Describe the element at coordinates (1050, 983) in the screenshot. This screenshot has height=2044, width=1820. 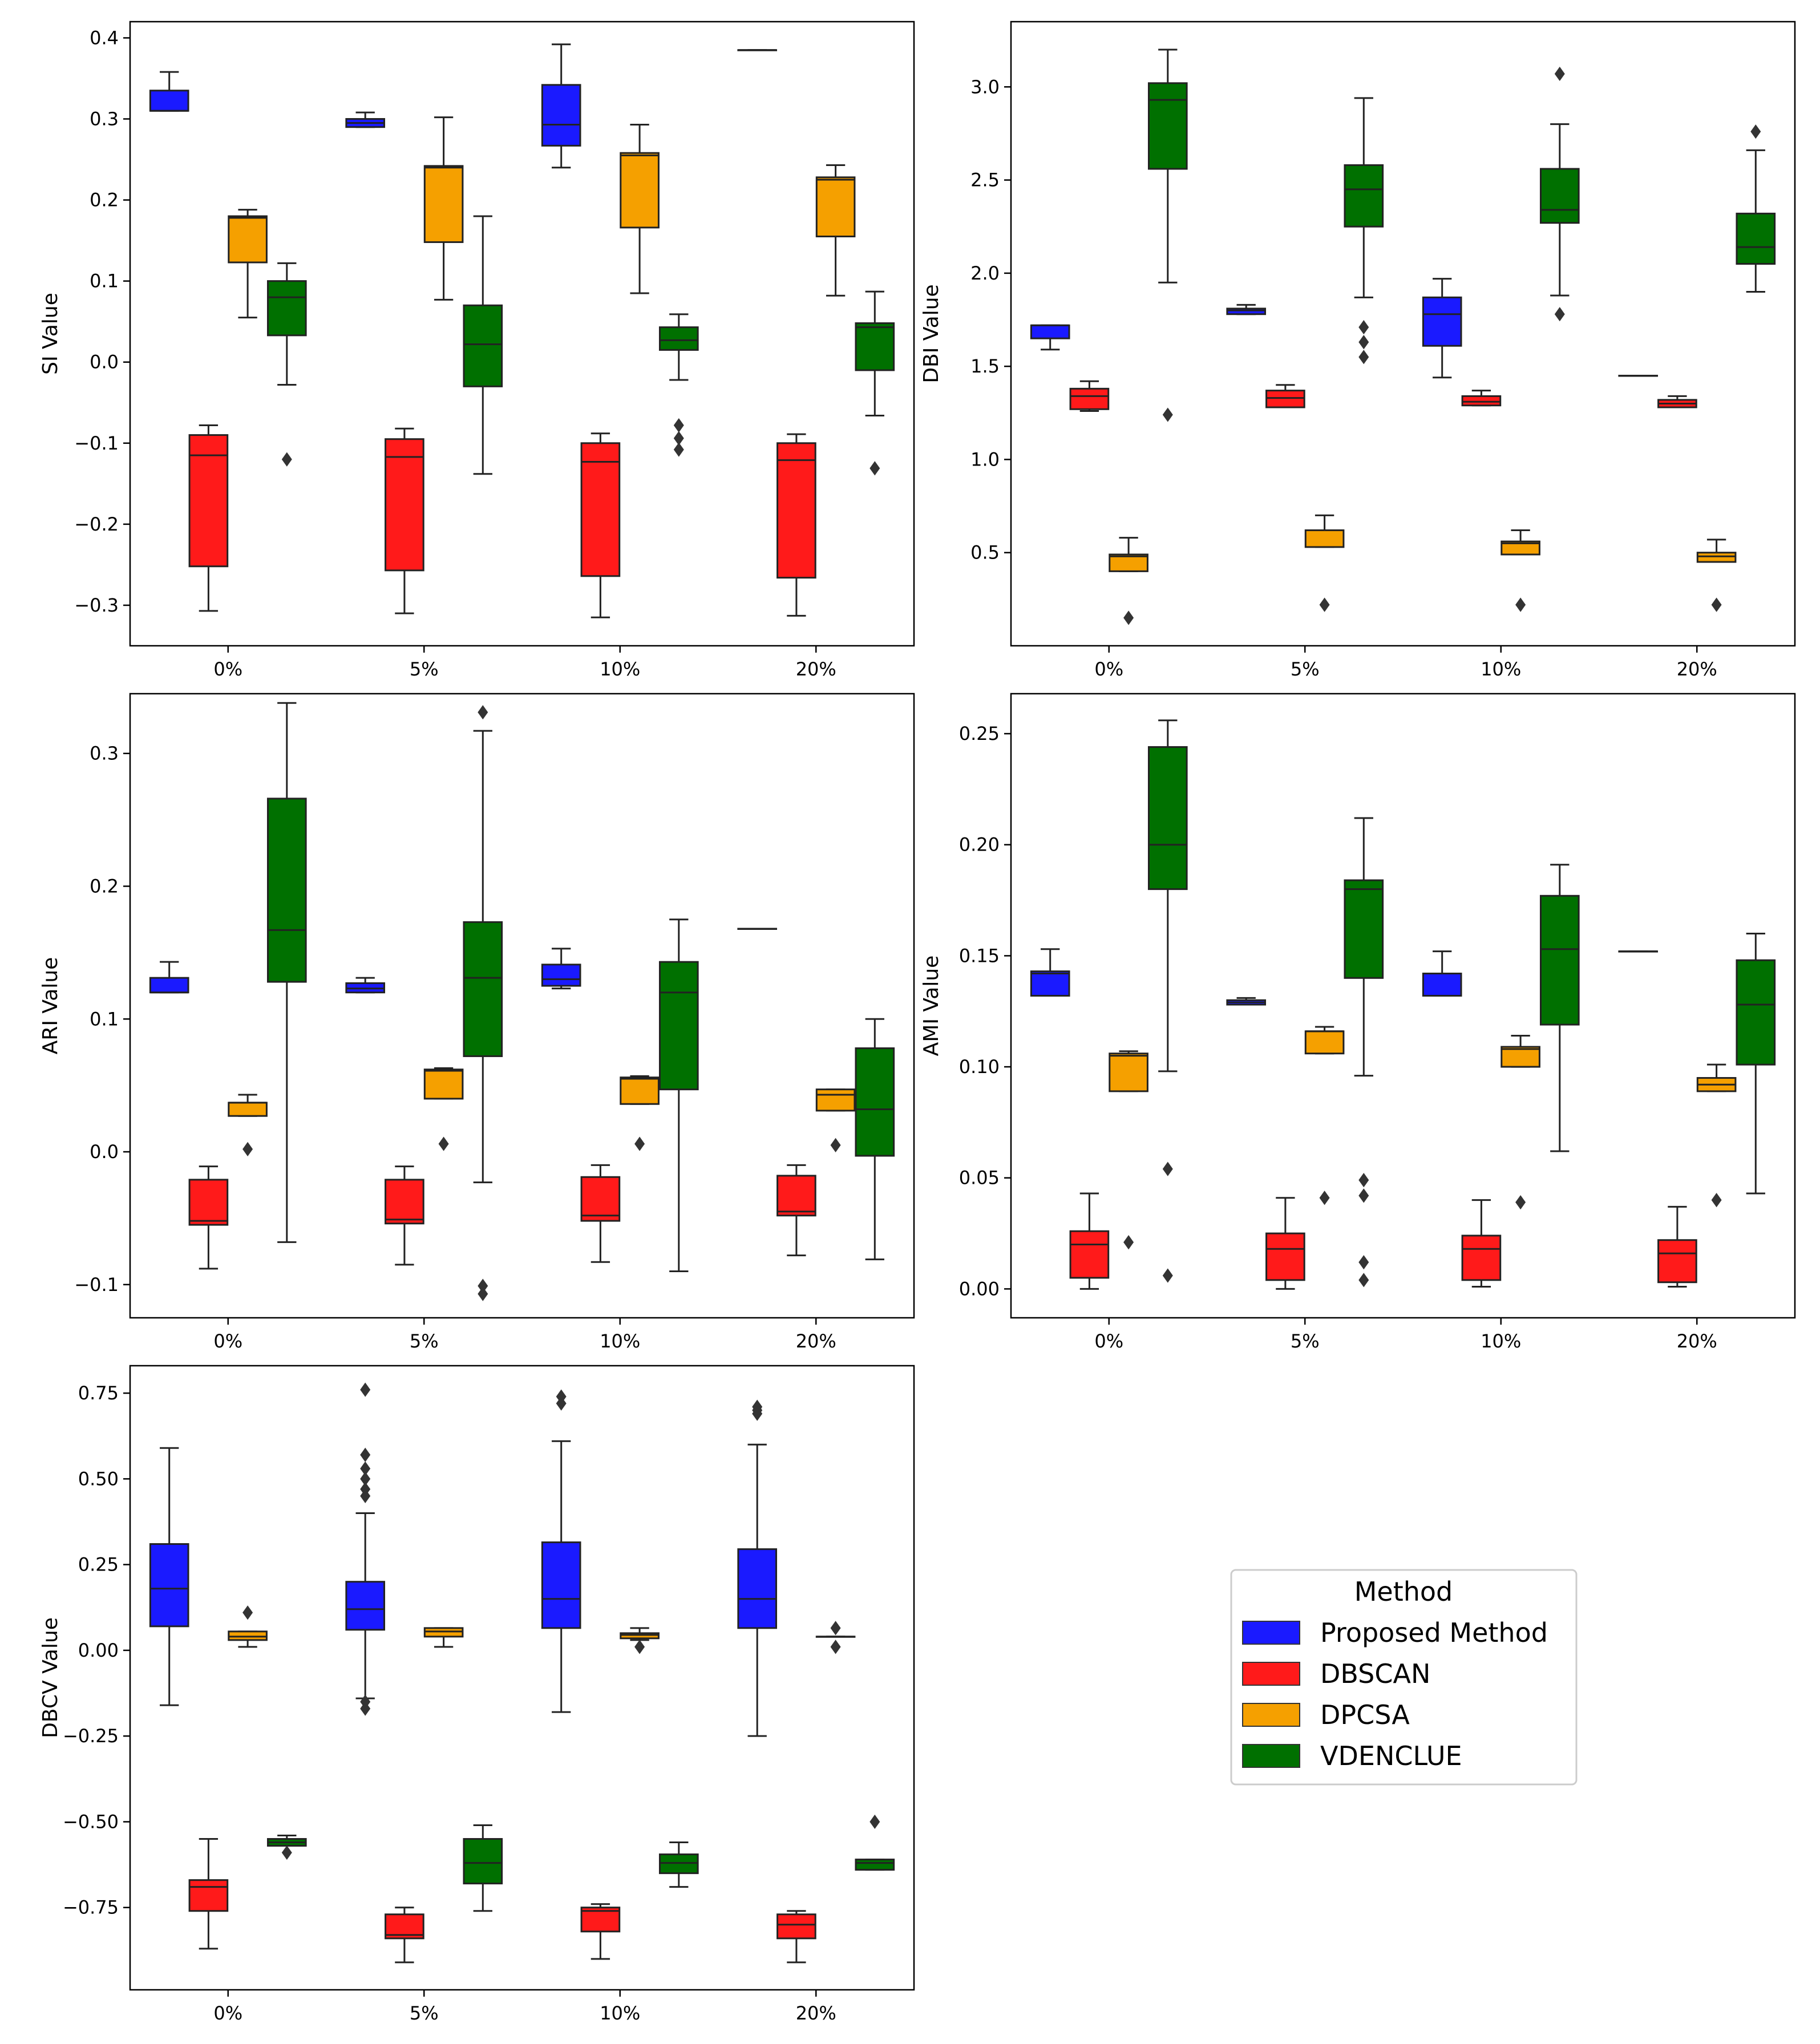
I see `ami-0pct-proposed-method-box` at that location.